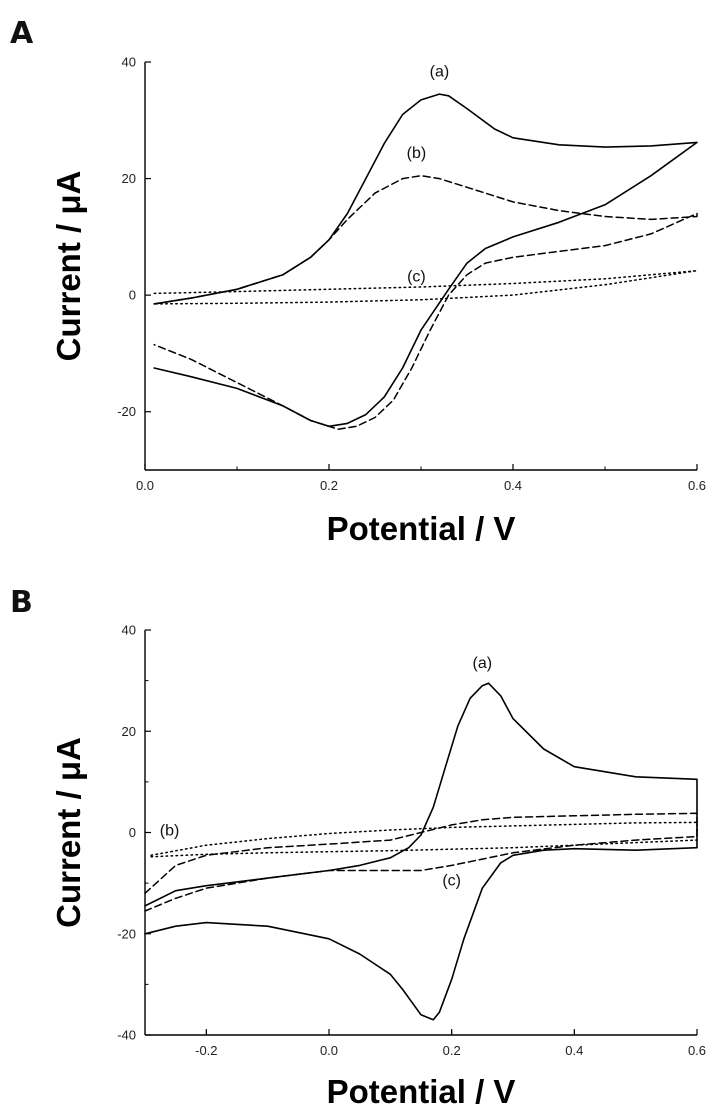 This screenshot has height=1115, width=715. Describe the element at coordinates (126, 933) in the screenshot. I see `panel-b-y-tick-label: -20` at that location.